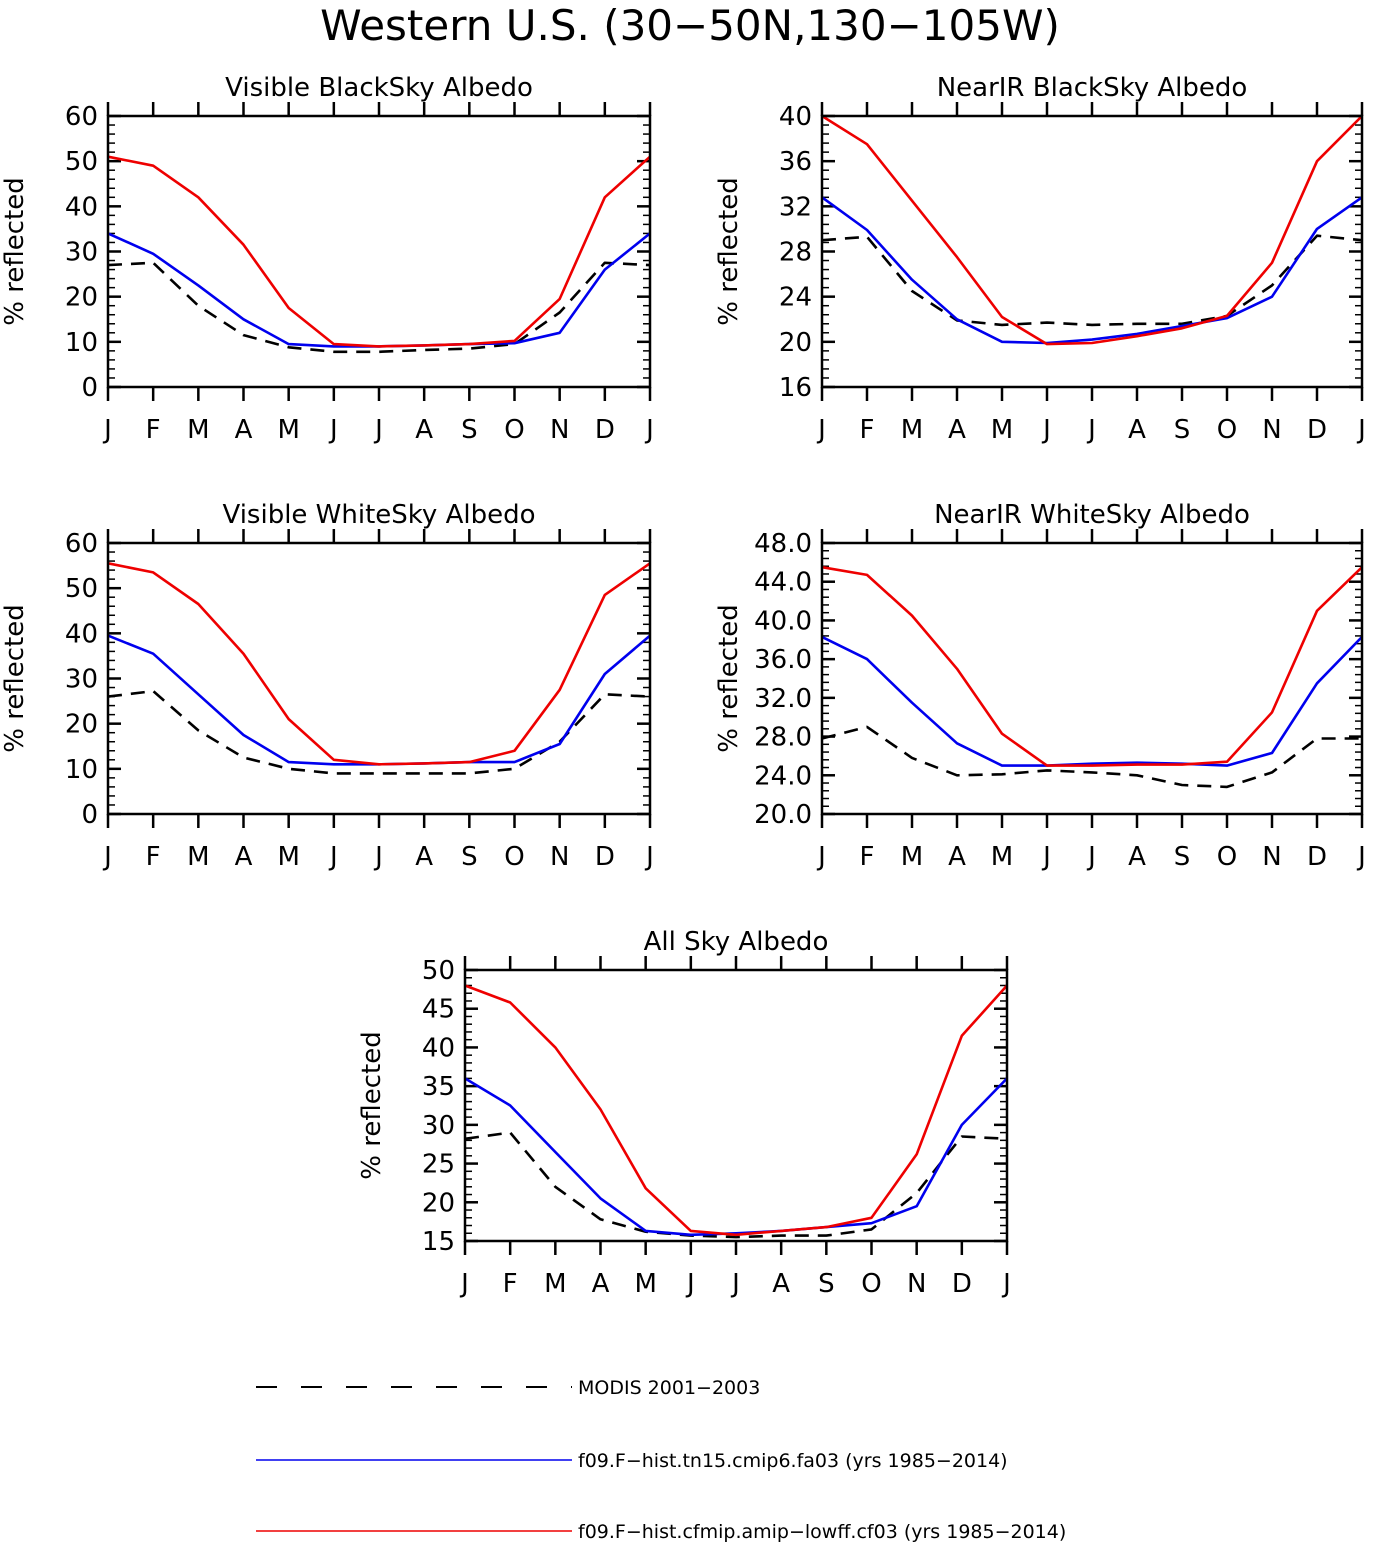 This screenshot has width=1378, height=1544. Describe the element at coordinates (438, 1087) in the screenshot. I see `y-tick-label: 35` at that location.